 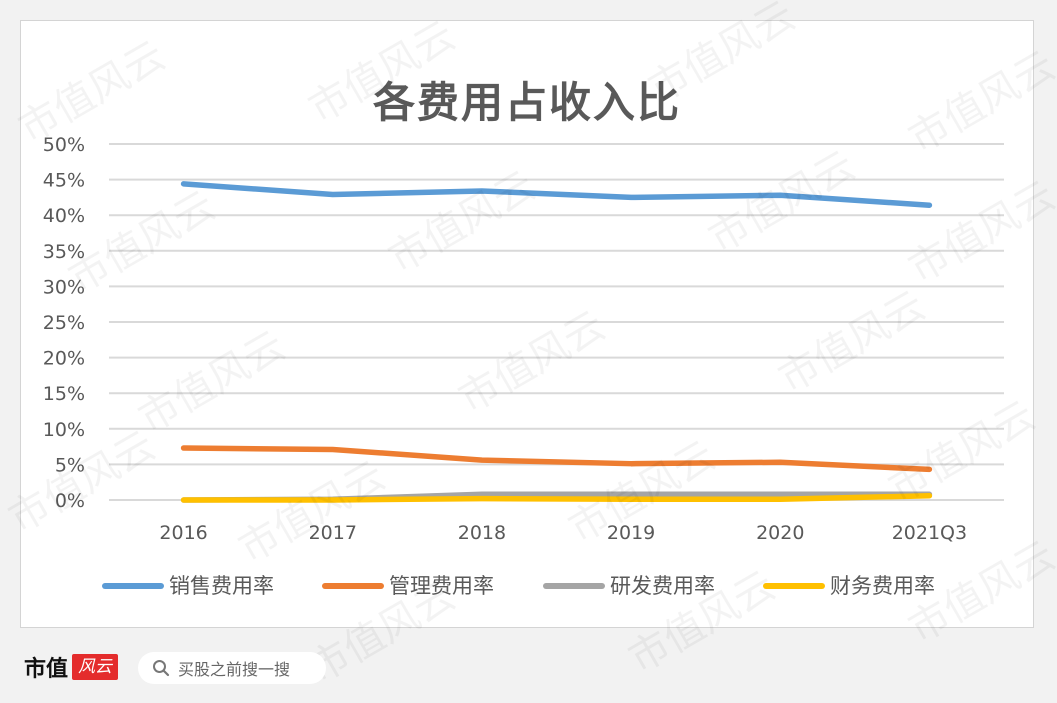 What do you see at coordinates (70, 501) in the screenshot?
I see `y-tick-label: 0%` at bounding box center [70, 501].